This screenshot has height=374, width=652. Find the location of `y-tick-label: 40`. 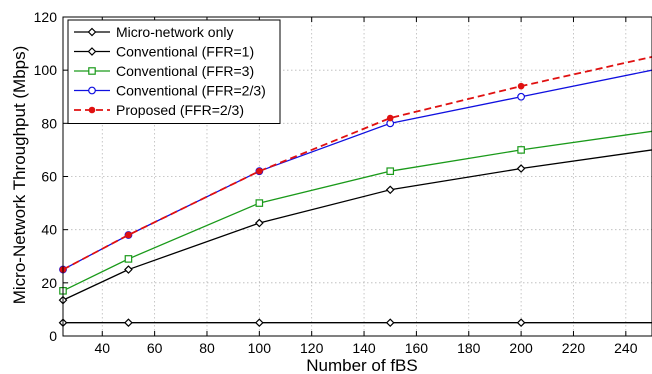

y-tick-label: 40 is located at coordinates (49, 230).